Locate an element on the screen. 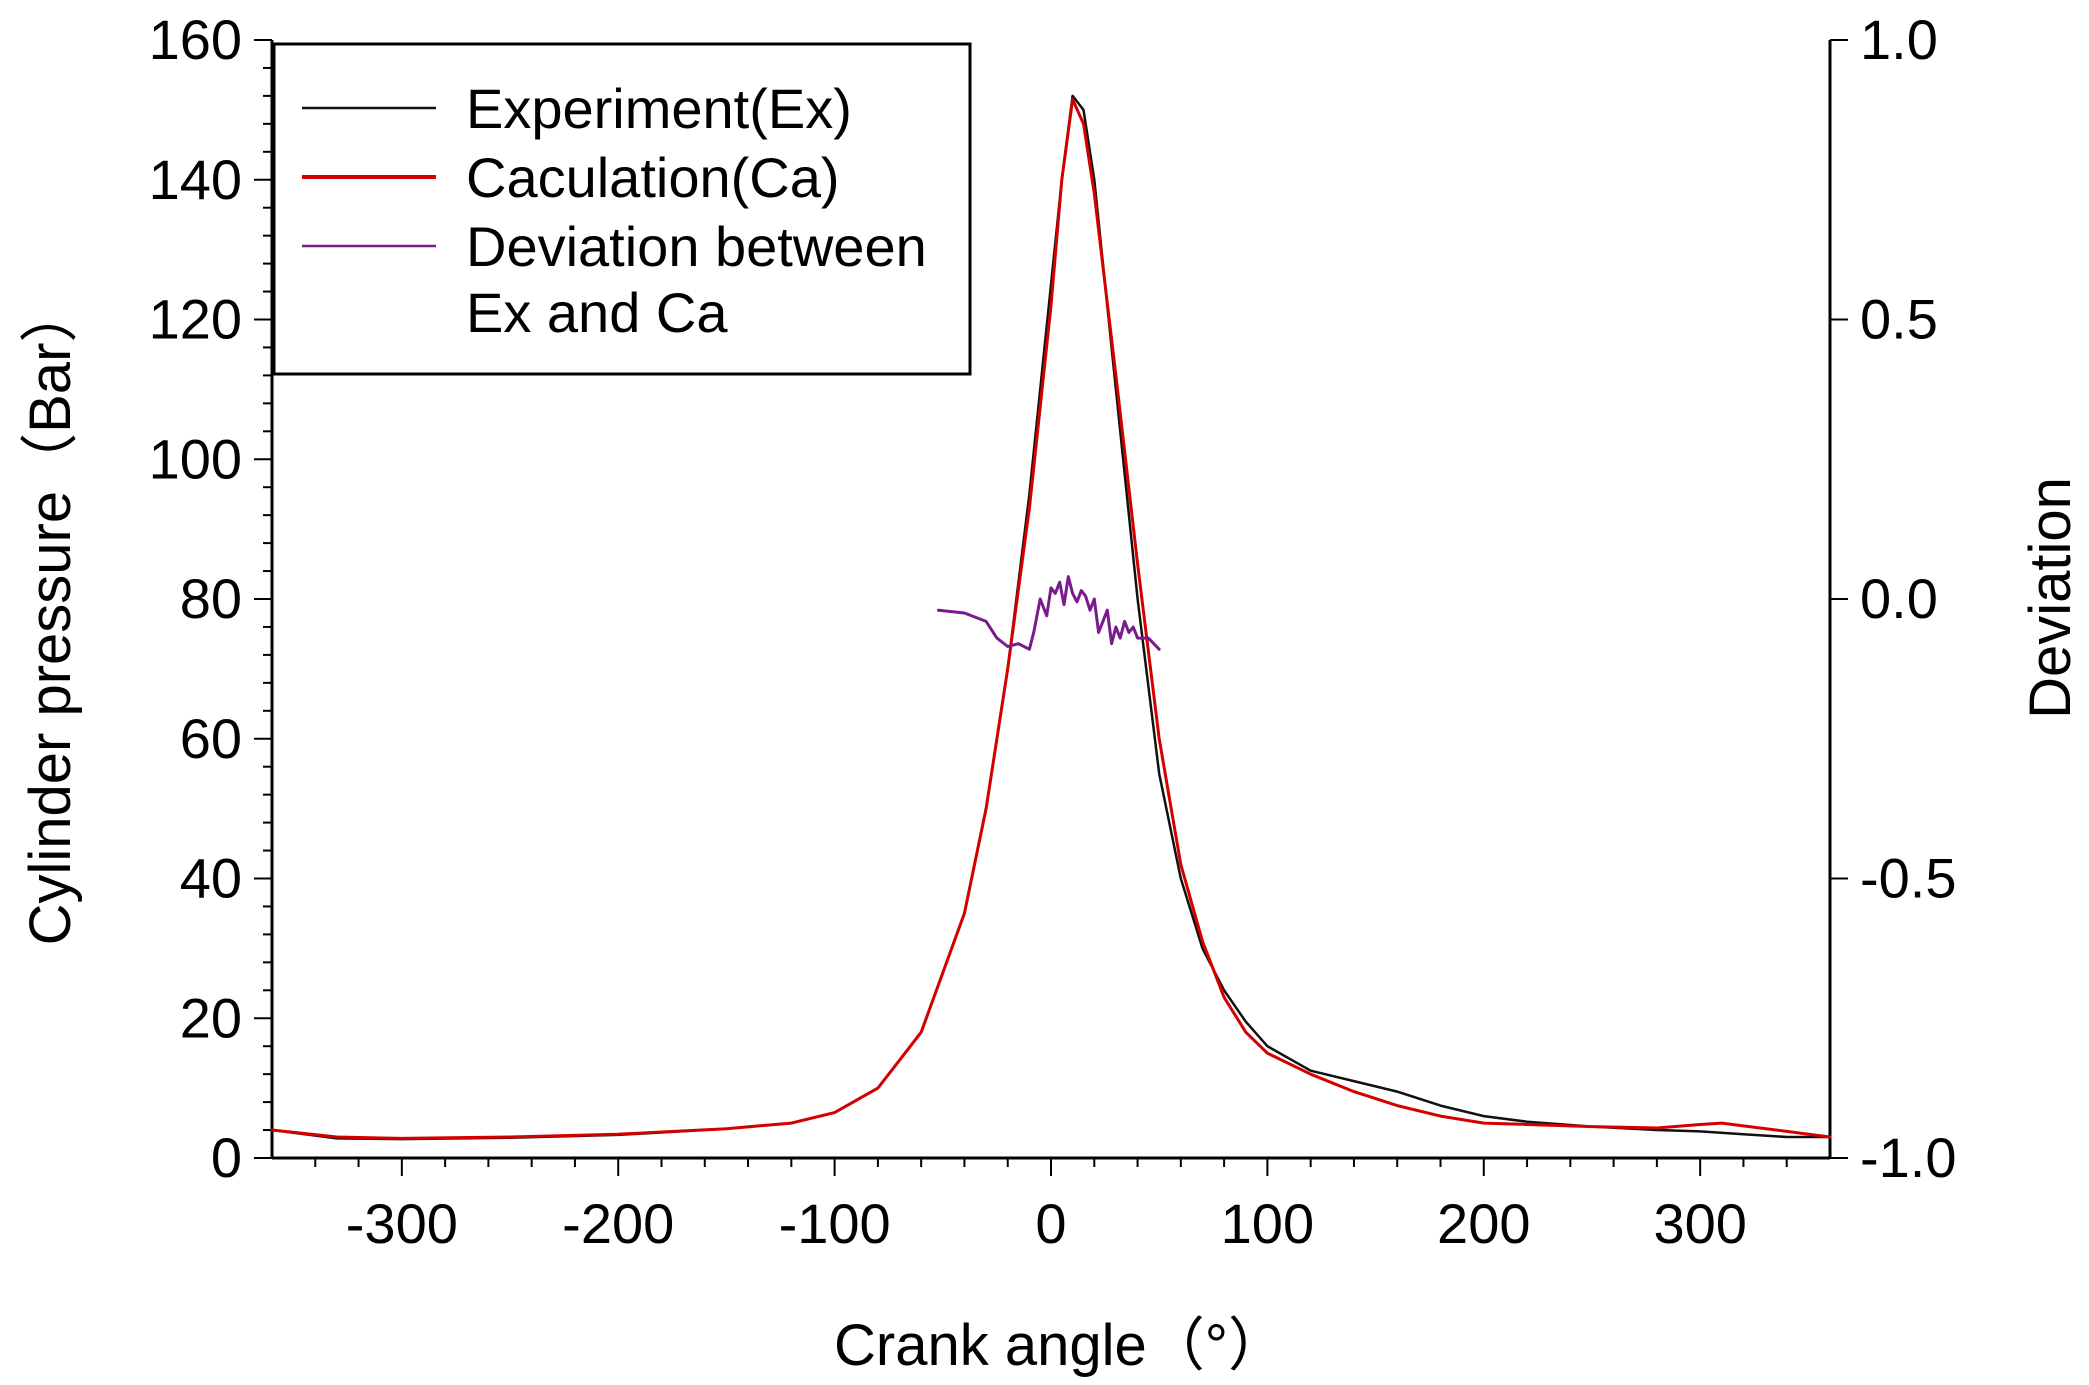  y-tick-label: 100 is located at coordinates (195, 458).